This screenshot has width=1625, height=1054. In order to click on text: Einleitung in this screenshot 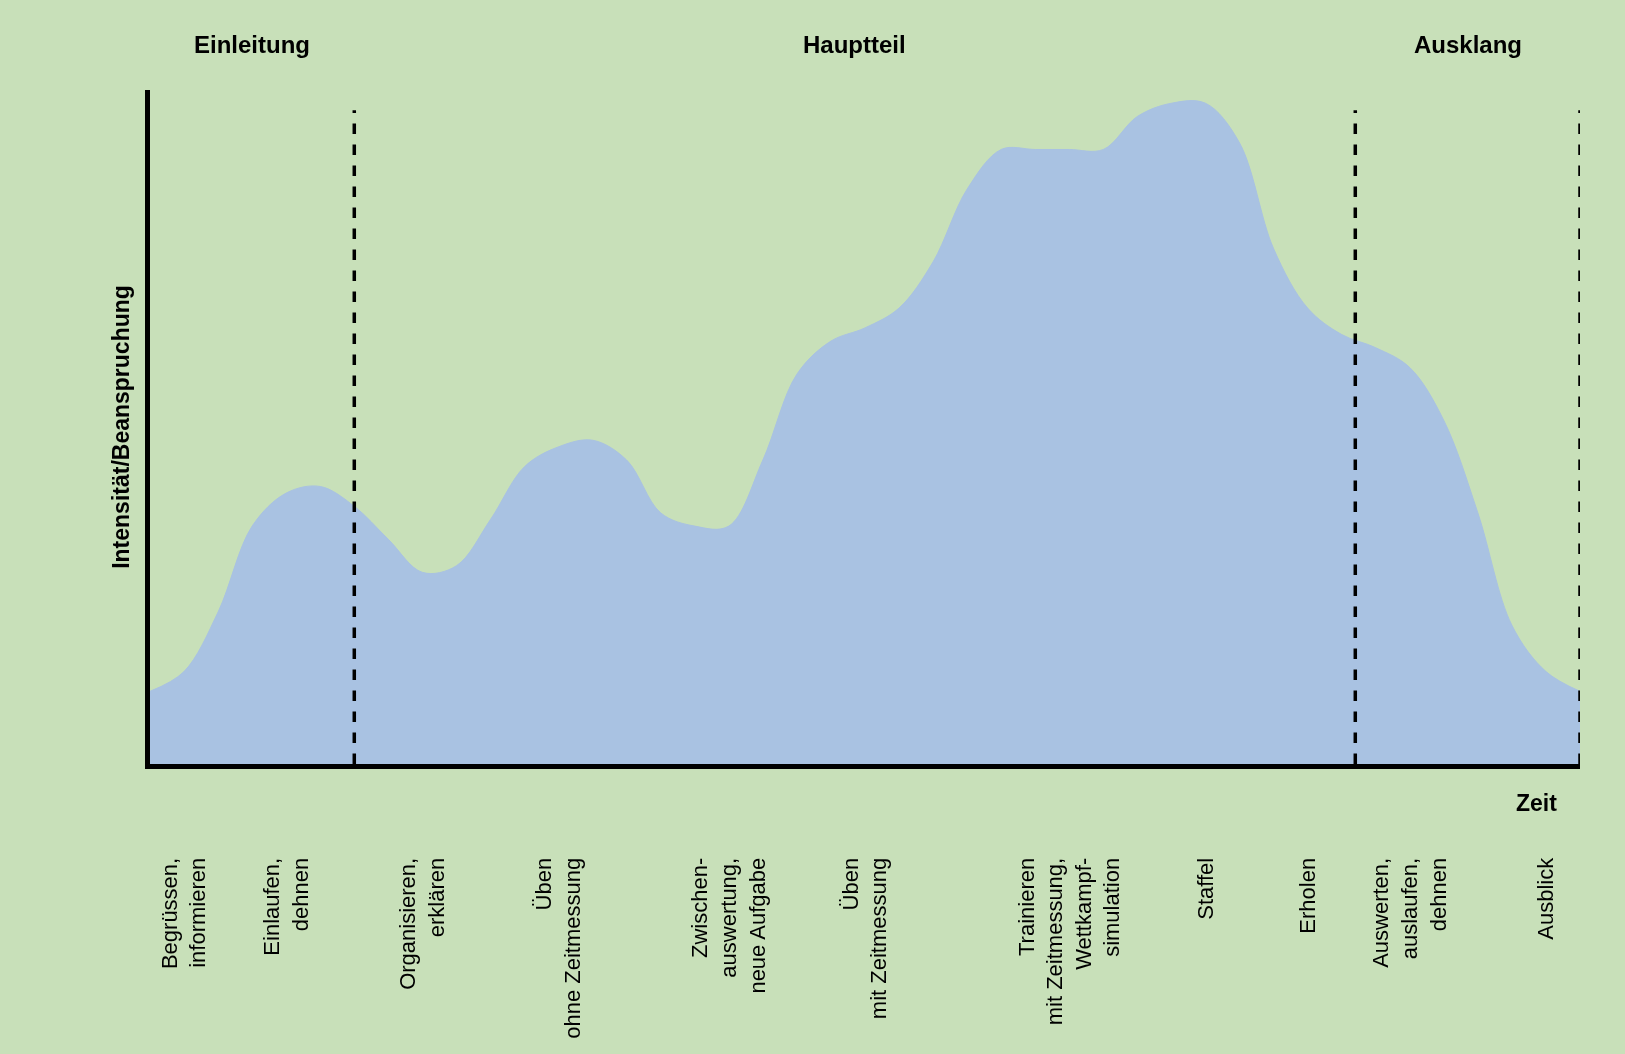, I will do `click(252, 44)`.